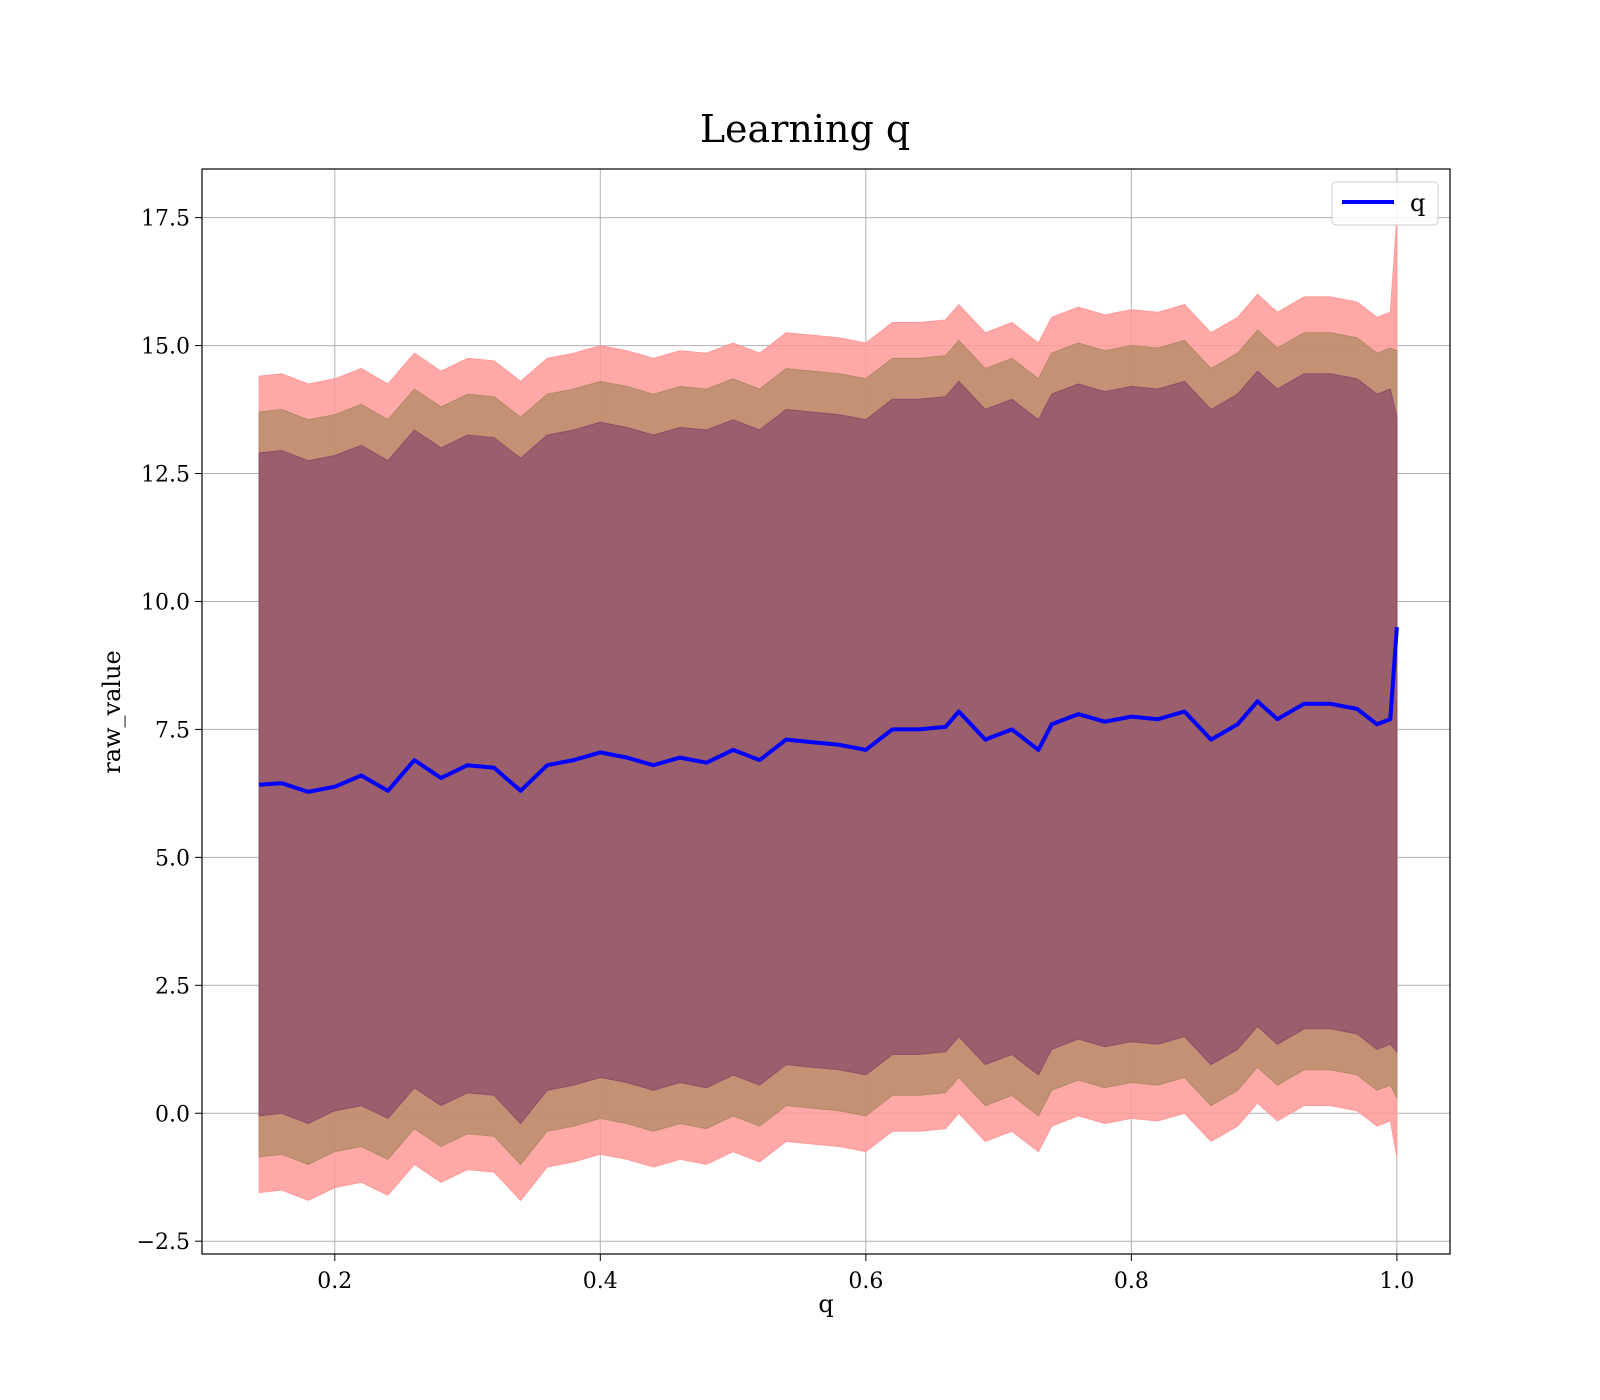 The width and height of the screenshot is (1600, 1400). Describe the element at coordinates (165, 347) in the screenshot. I see `y-tick-label: 15.0` at that location.